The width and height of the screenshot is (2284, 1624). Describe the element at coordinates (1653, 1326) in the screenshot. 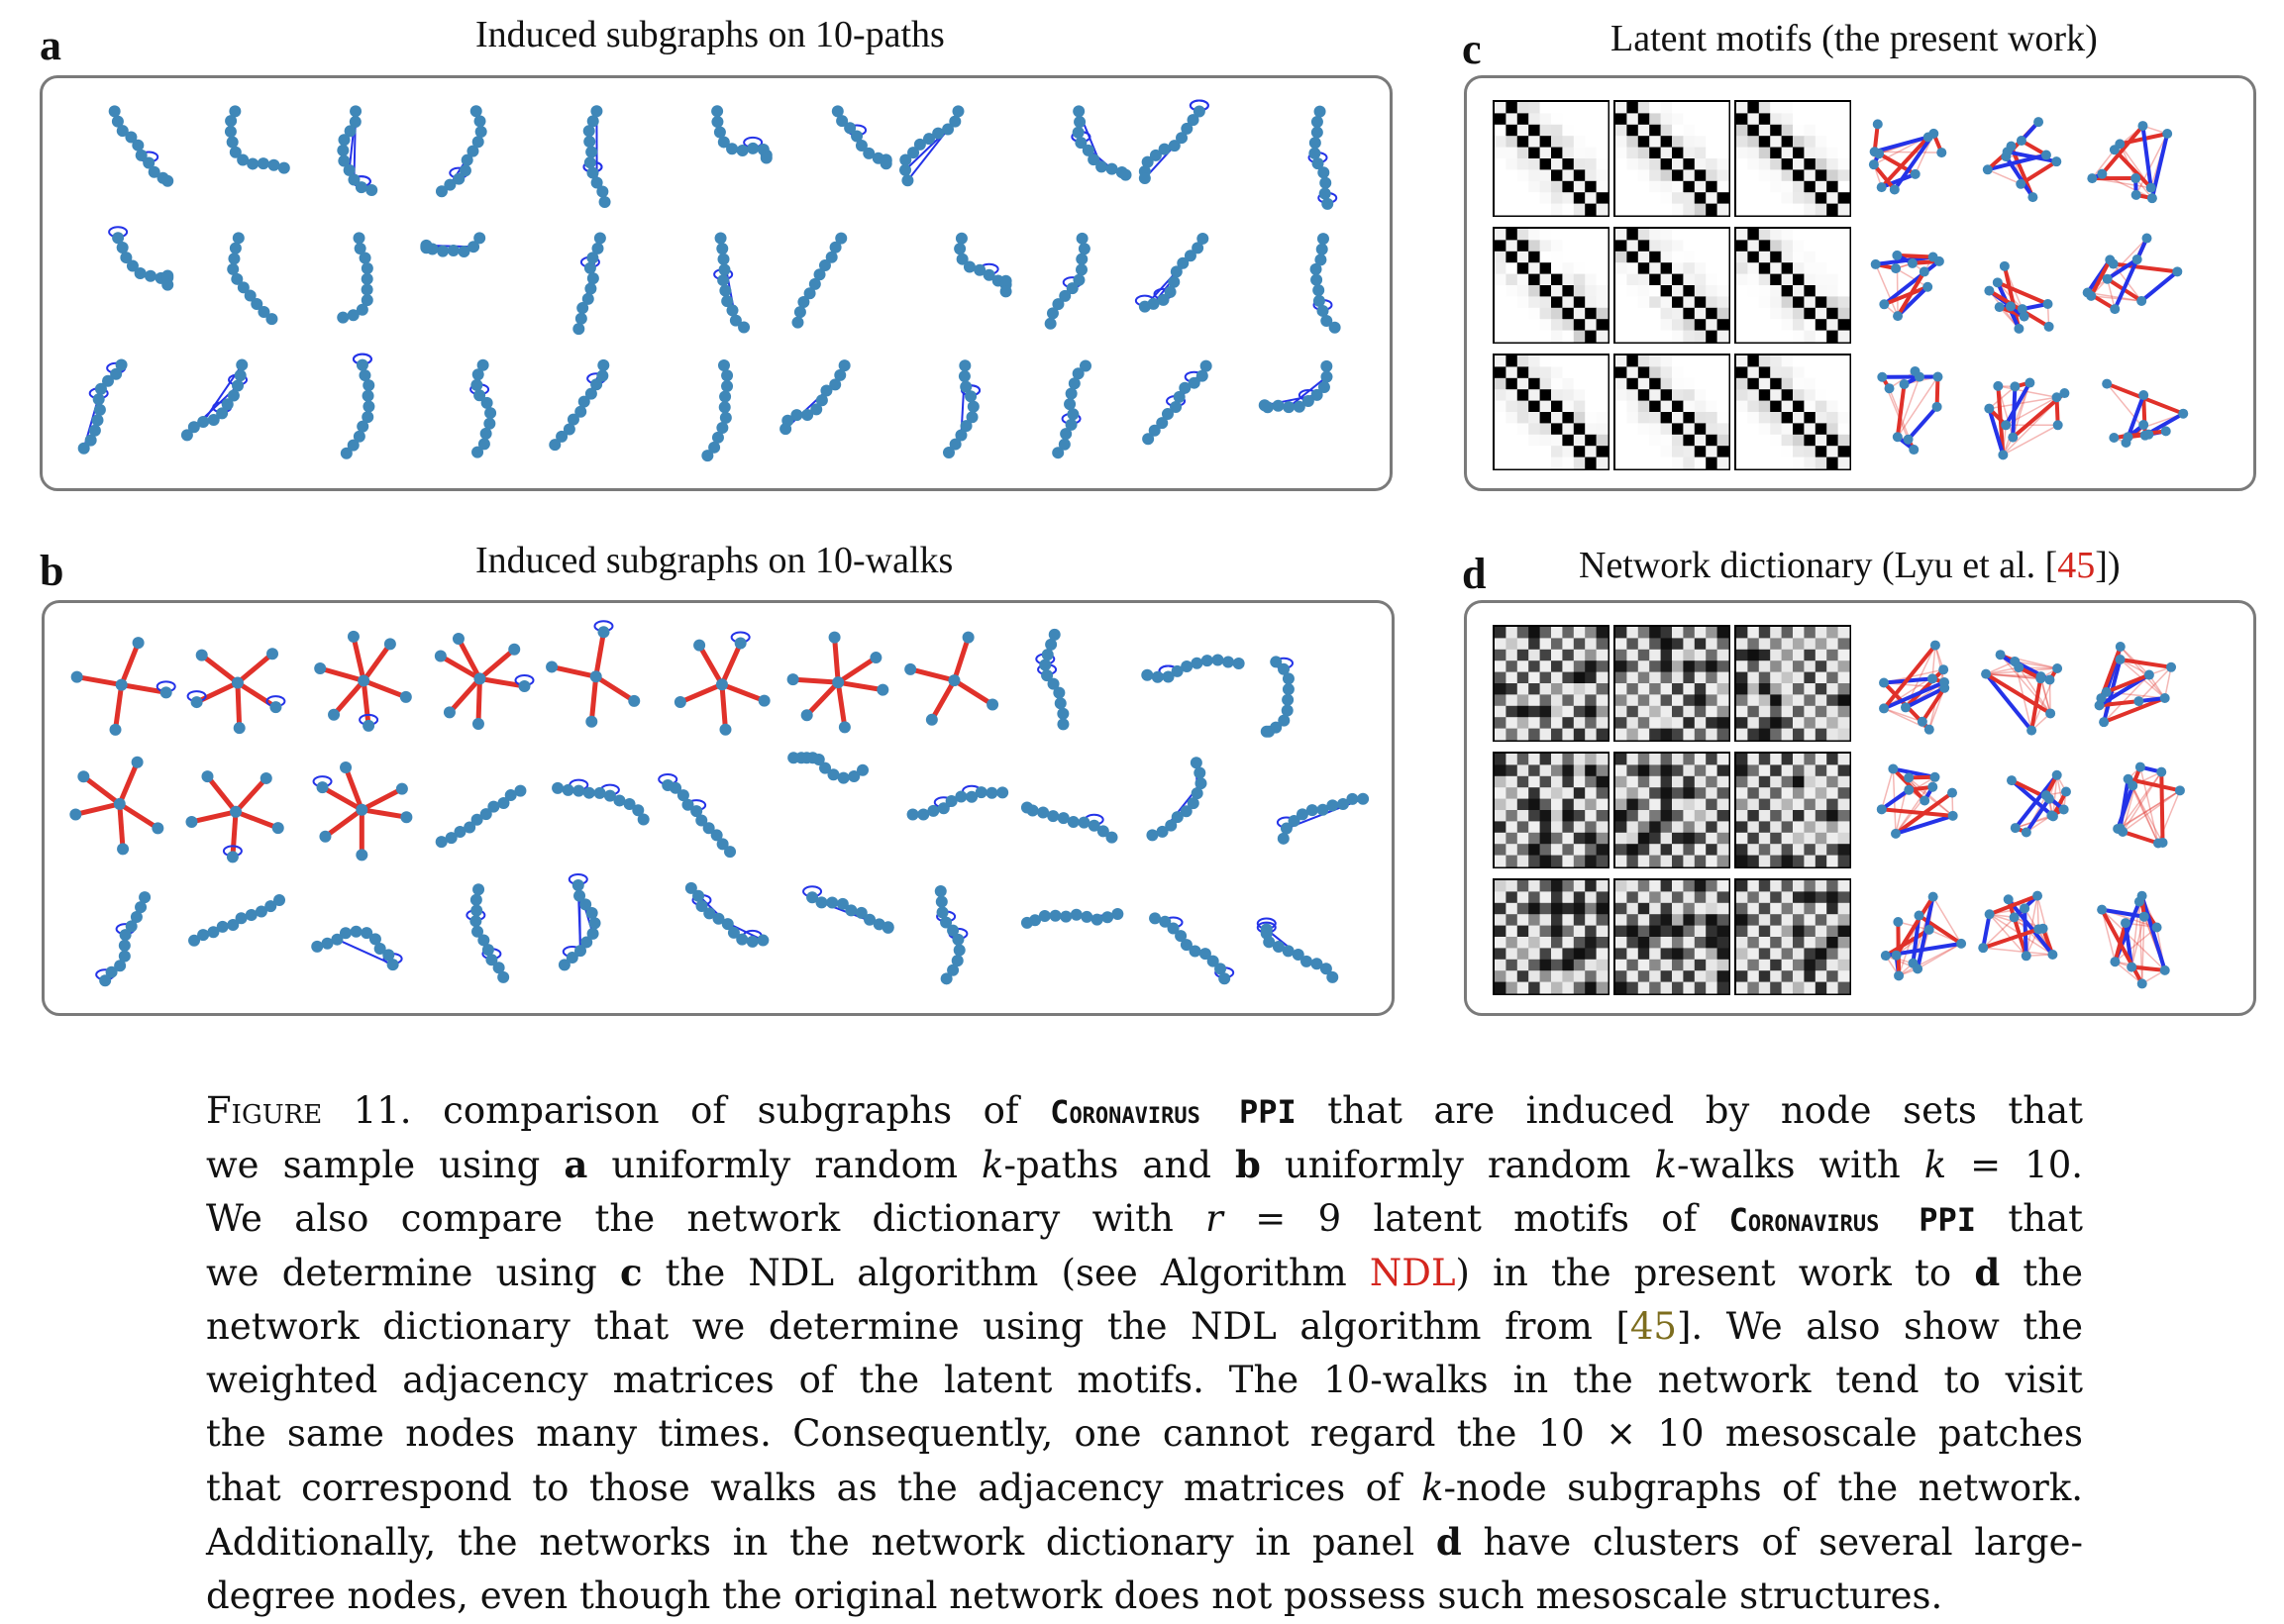

I see `citation-45-link: 45` at that location.